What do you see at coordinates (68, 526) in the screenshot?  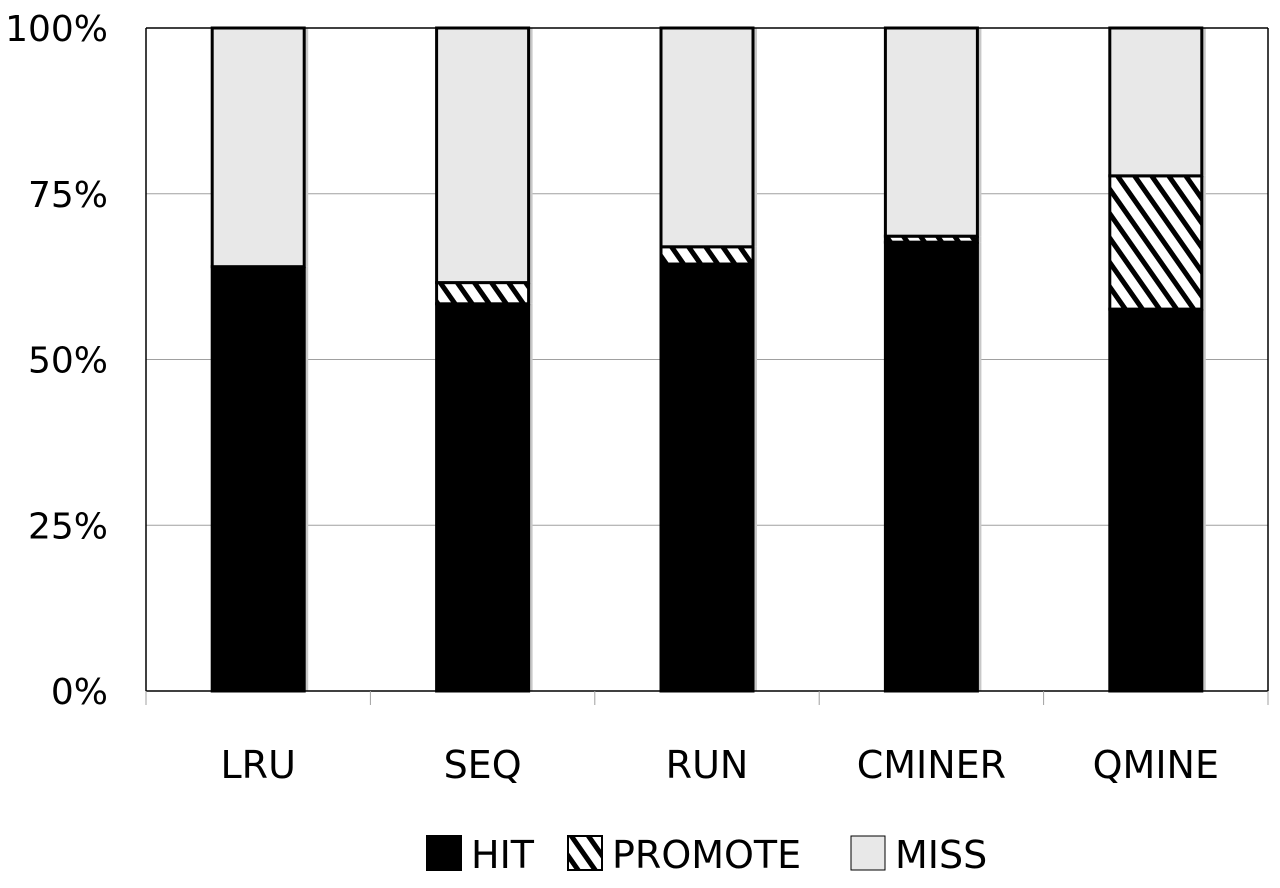 I see `y-tick-label: 25%` at bounding box center [68, 526].